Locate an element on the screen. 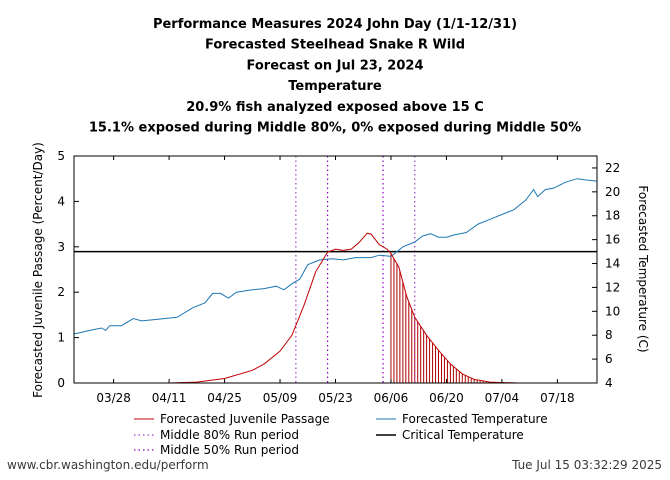 The height and width of the screenshot is (480, 670). y-left-tick-label-1: 0 is located at coordinates (61, 383).